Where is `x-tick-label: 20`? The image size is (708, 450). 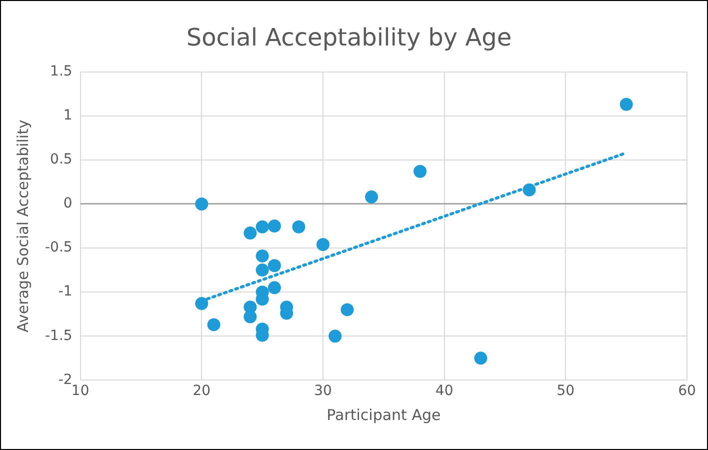
x-tick-label: 20 is located at coordinates (201, 391).